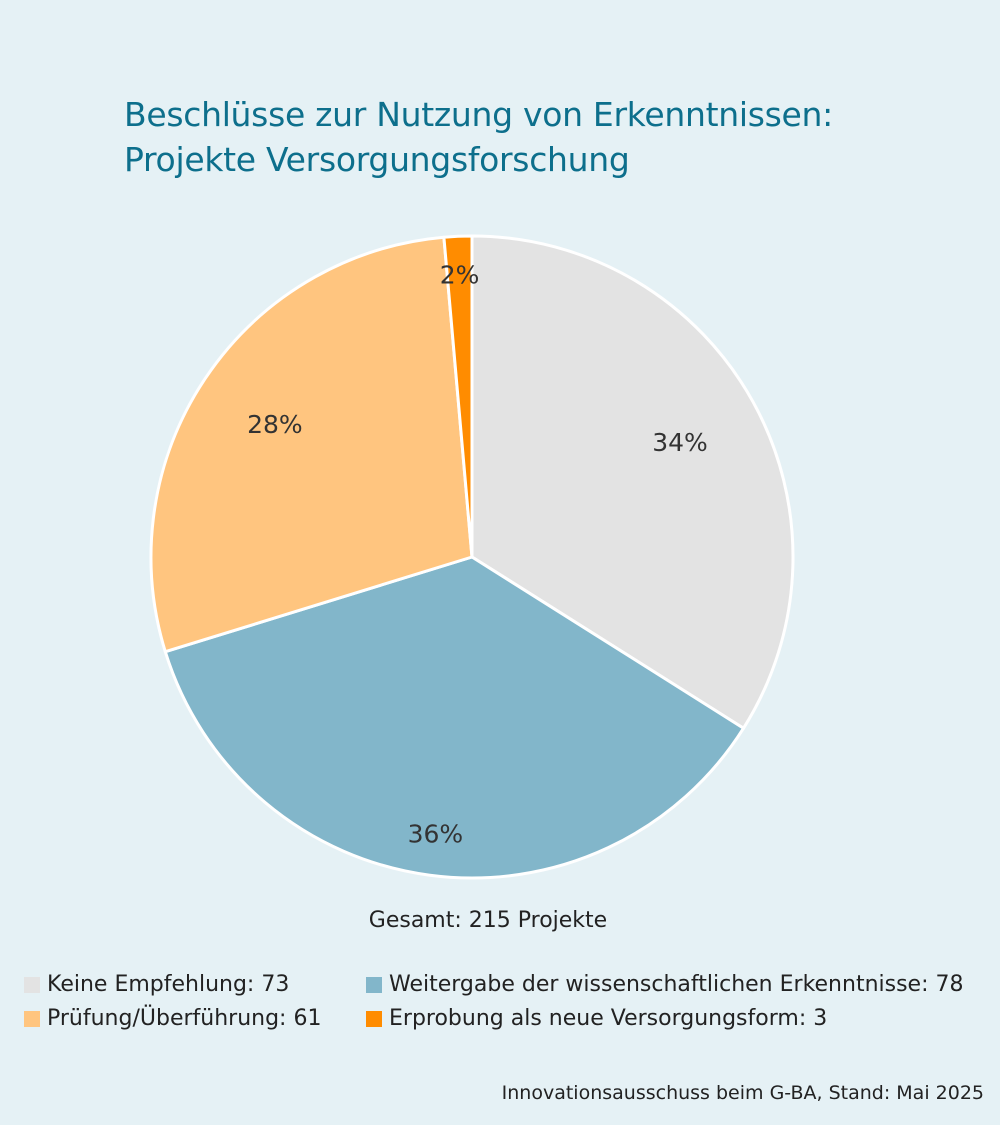 Image resolution: width=1000 pixels, height=1125 pixels. Describe the element at coordinates (436, 833) in the screenshot. I see `pie-label-weitergabe-der-wissenschaftlichen-erkenntnisse: 36%` at that location.